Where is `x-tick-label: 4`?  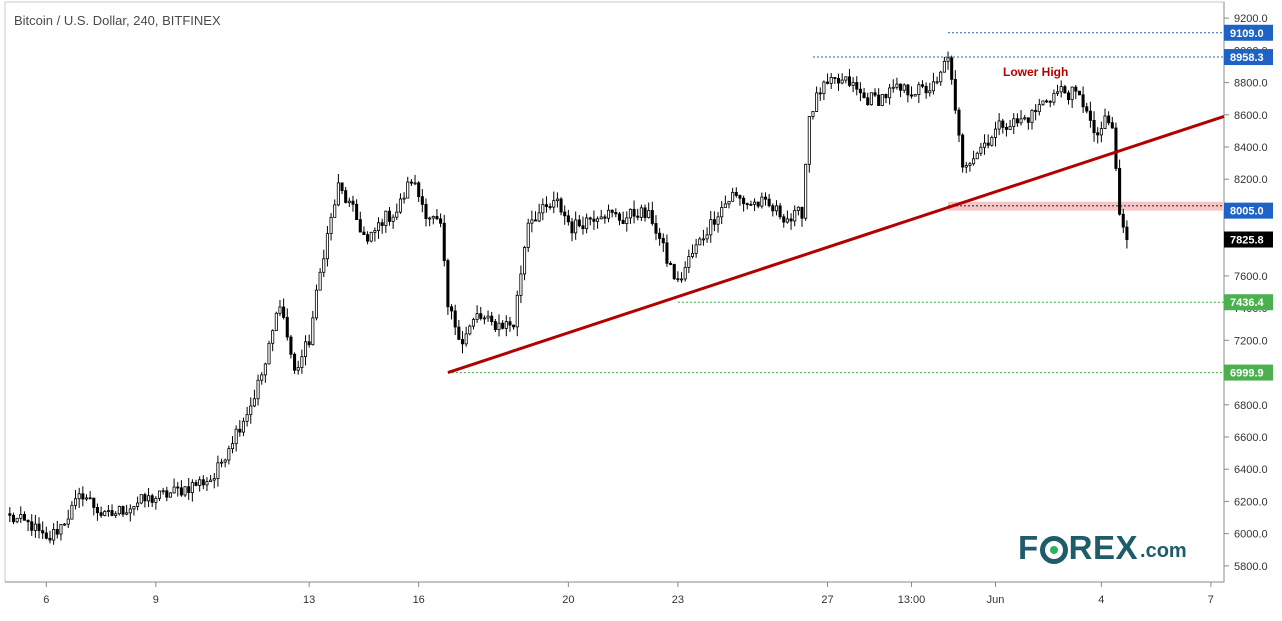 x-tick-label: 4 is located at coordinates (1101, 600).